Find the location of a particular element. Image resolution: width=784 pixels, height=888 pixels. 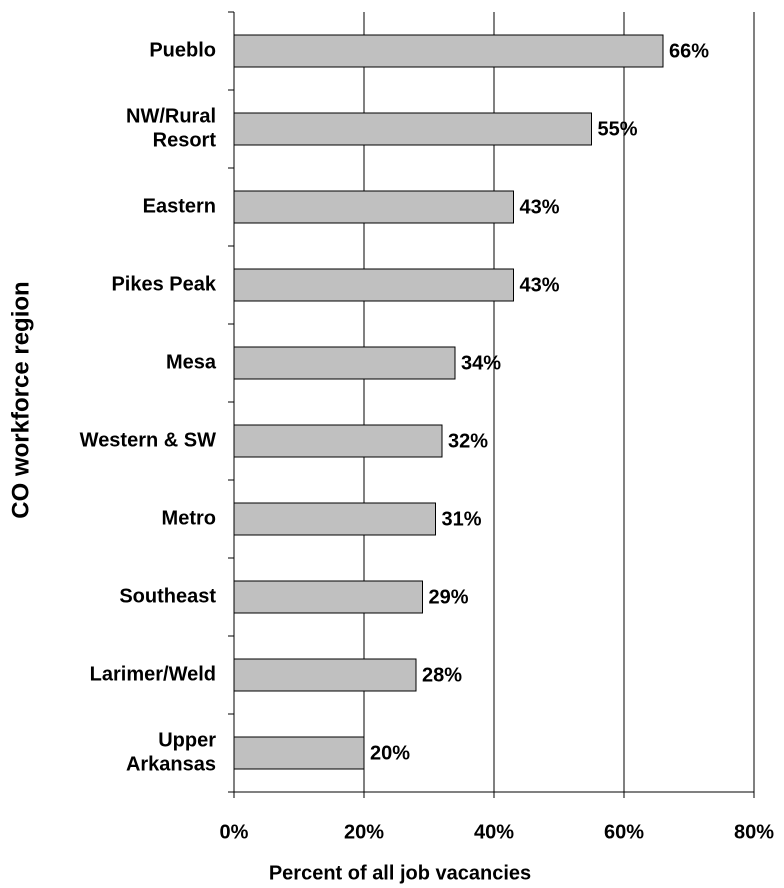

value-label: 55% is located at coordinates (618, 129).